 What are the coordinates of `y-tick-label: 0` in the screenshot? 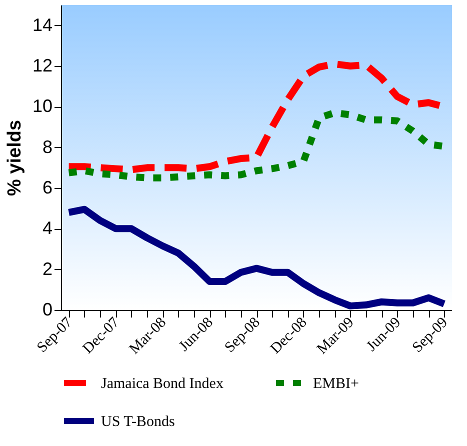 It's located at (47, 310).